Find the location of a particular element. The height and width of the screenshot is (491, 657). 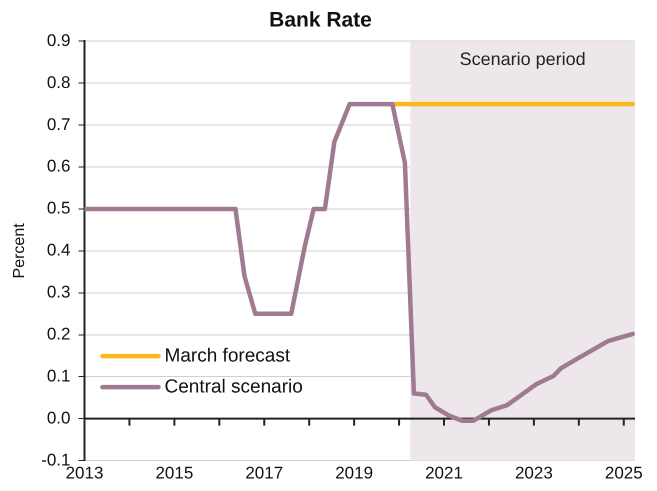

x-tick-label: 2019 is located at coordinates (354, 472).